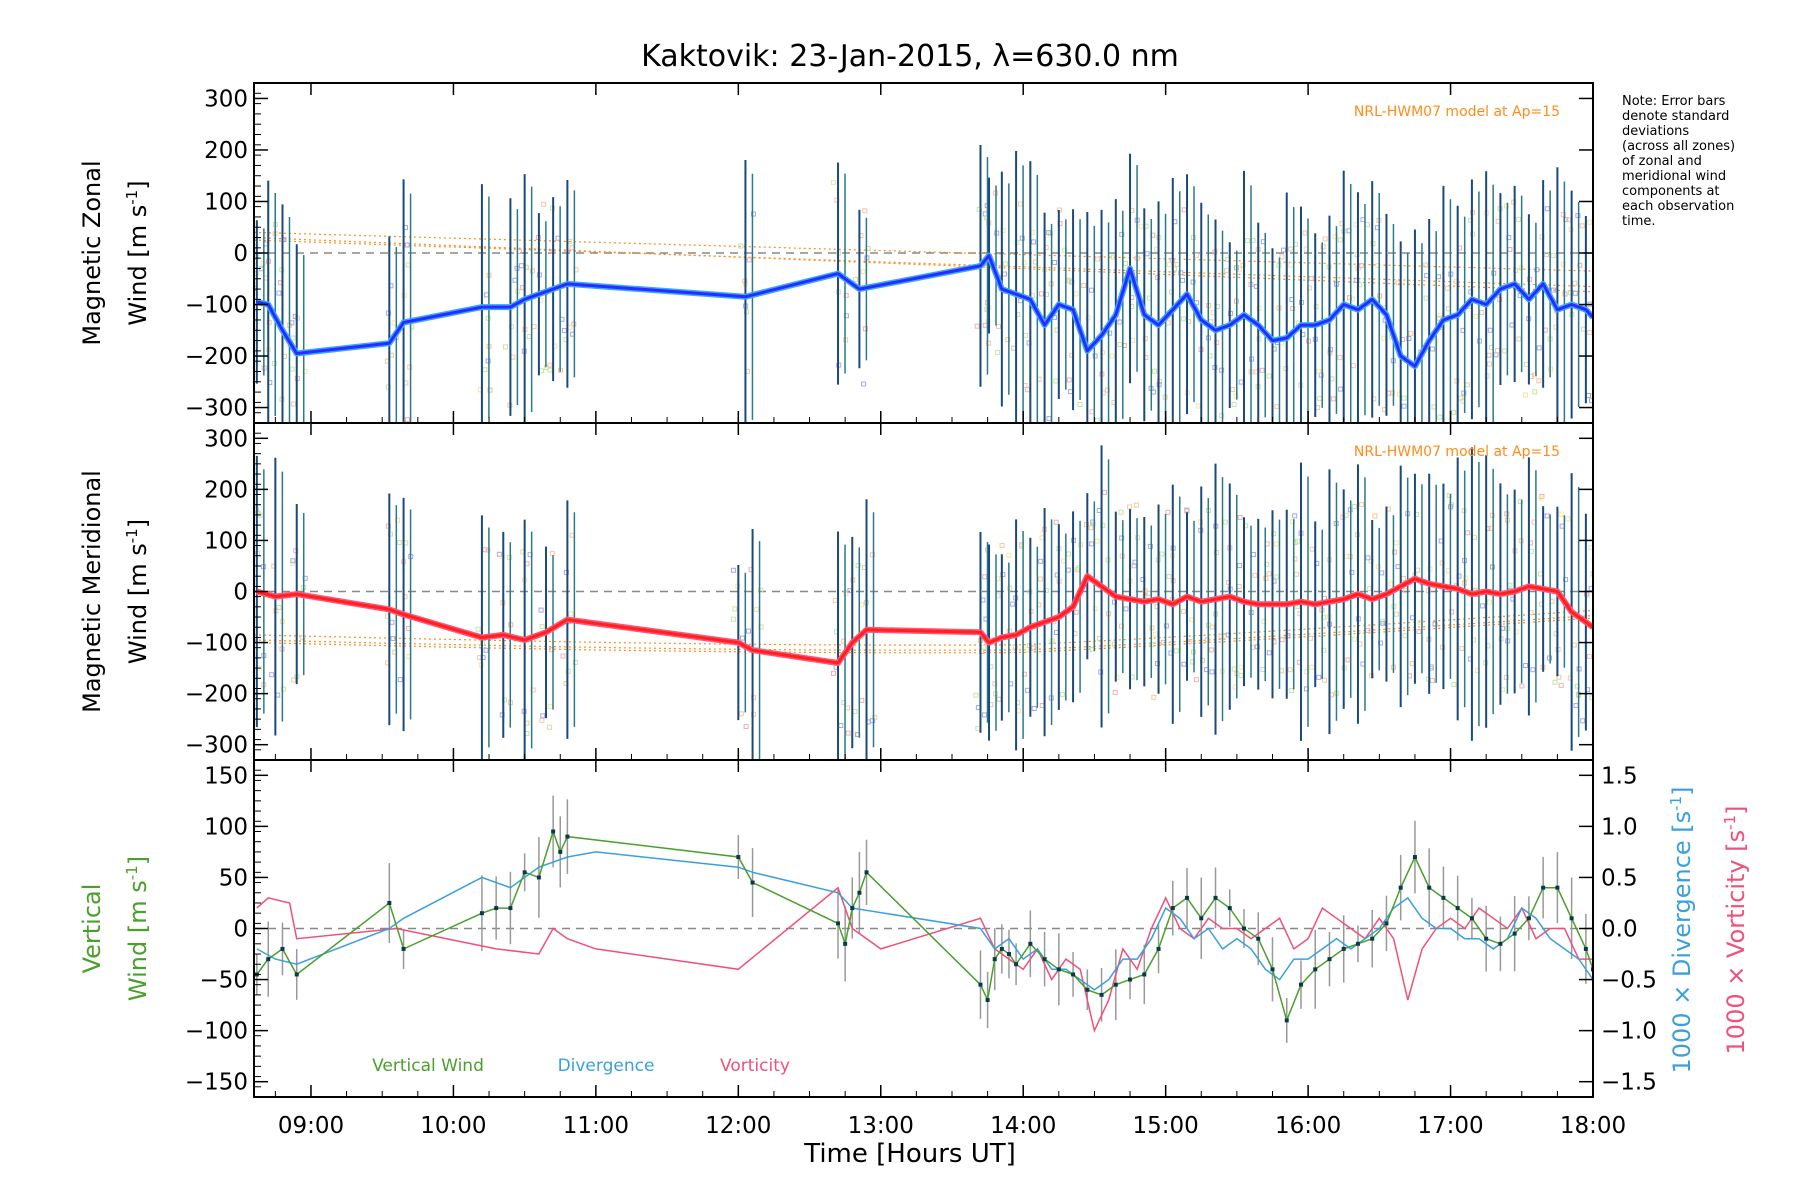  What do you see at coordinates (923, 635) in the screenshot?
I see `model-curve` at bounding box center [923, 635].